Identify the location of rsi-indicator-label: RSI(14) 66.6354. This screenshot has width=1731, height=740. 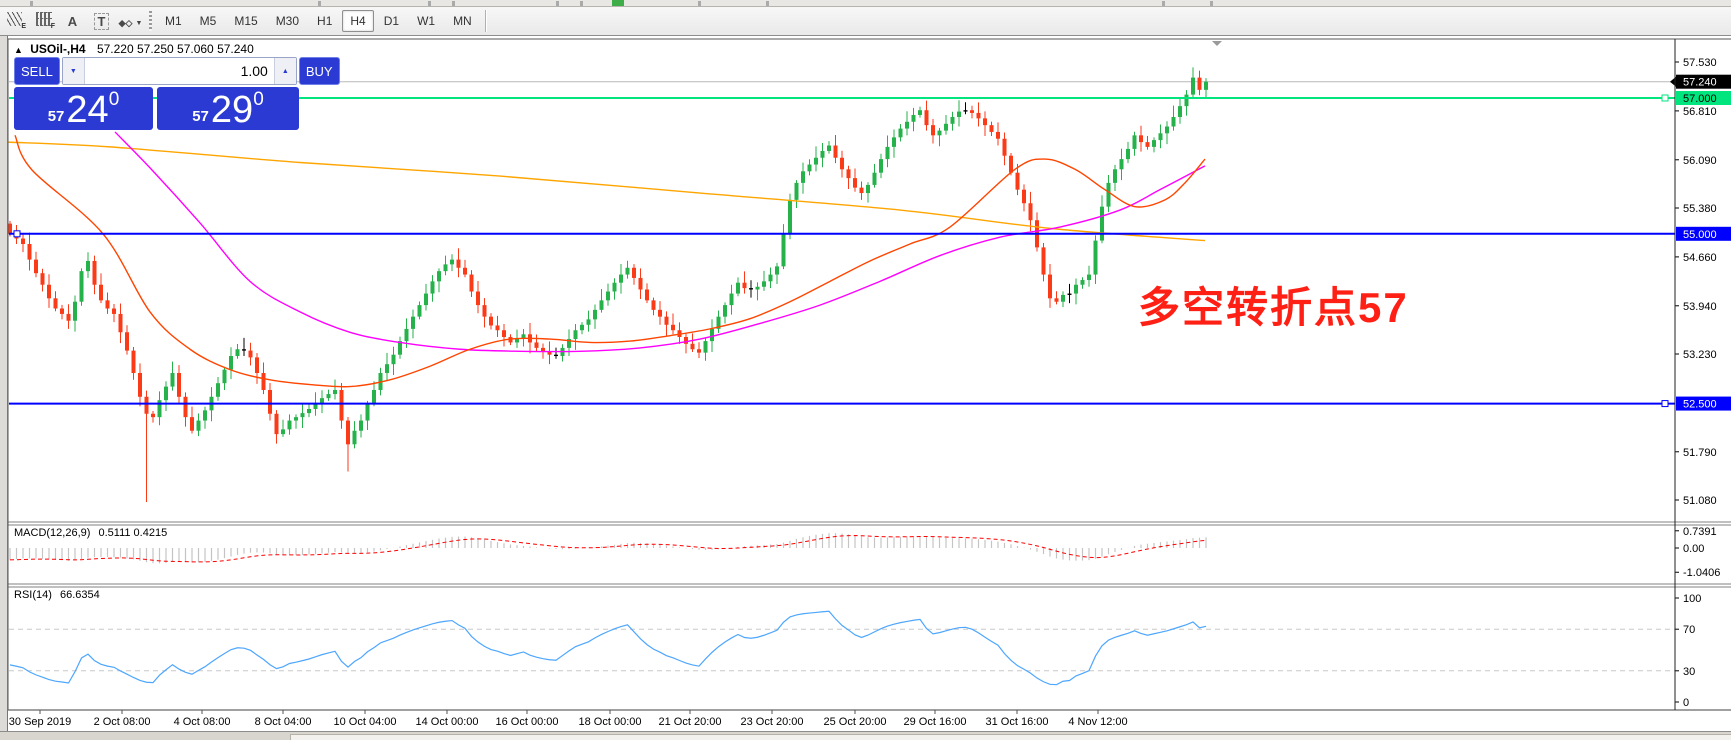
(57, 595).